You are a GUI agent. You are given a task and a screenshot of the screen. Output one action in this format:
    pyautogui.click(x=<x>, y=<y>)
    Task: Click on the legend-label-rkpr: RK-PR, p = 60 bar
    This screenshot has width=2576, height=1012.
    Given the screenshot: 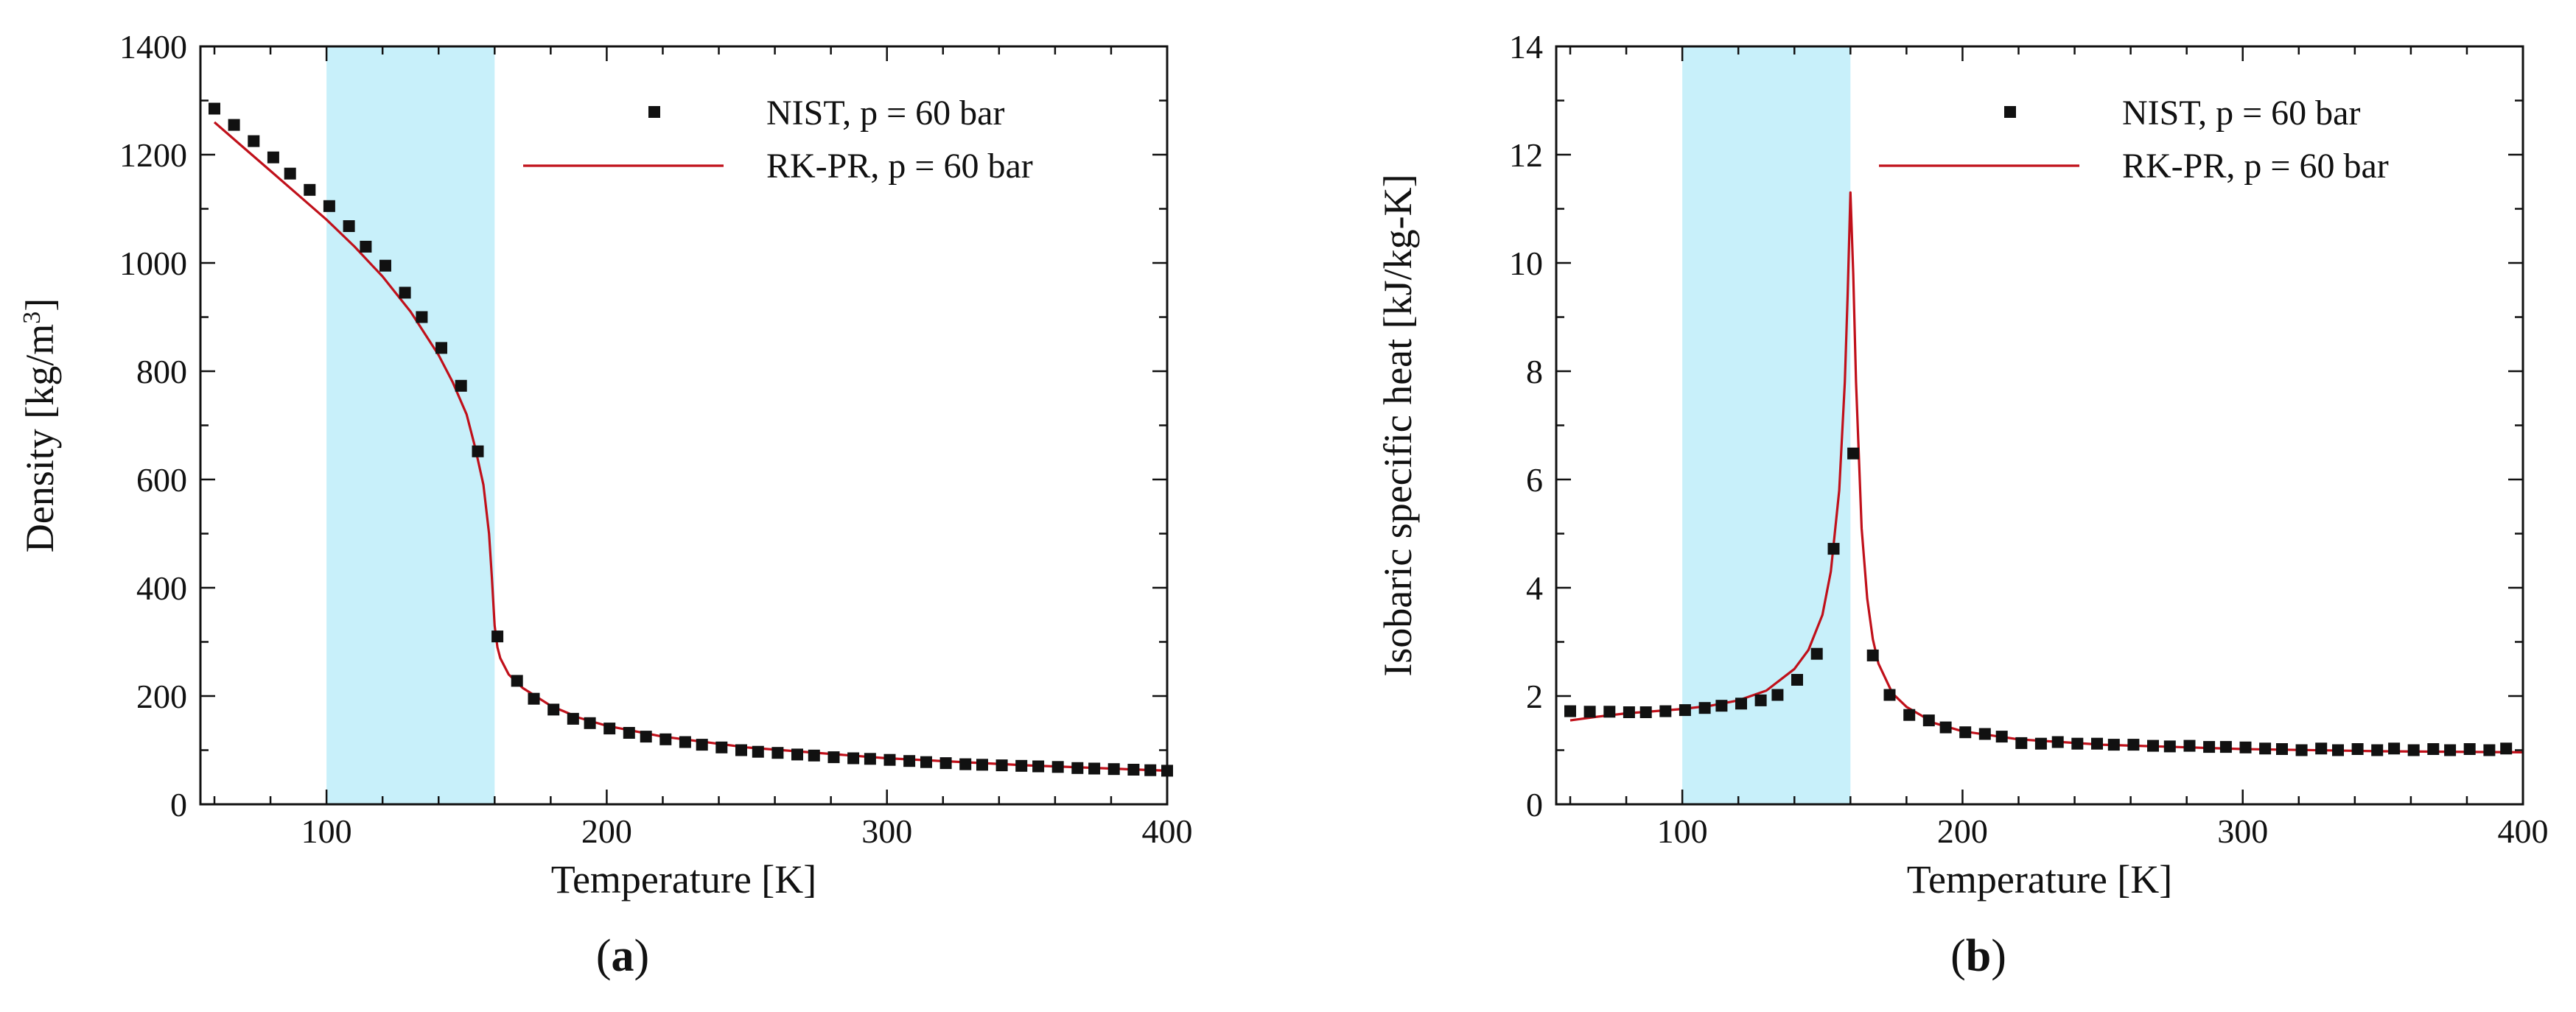 What is the action you would take?
    pyautogui.click(x=899, y=166)
    